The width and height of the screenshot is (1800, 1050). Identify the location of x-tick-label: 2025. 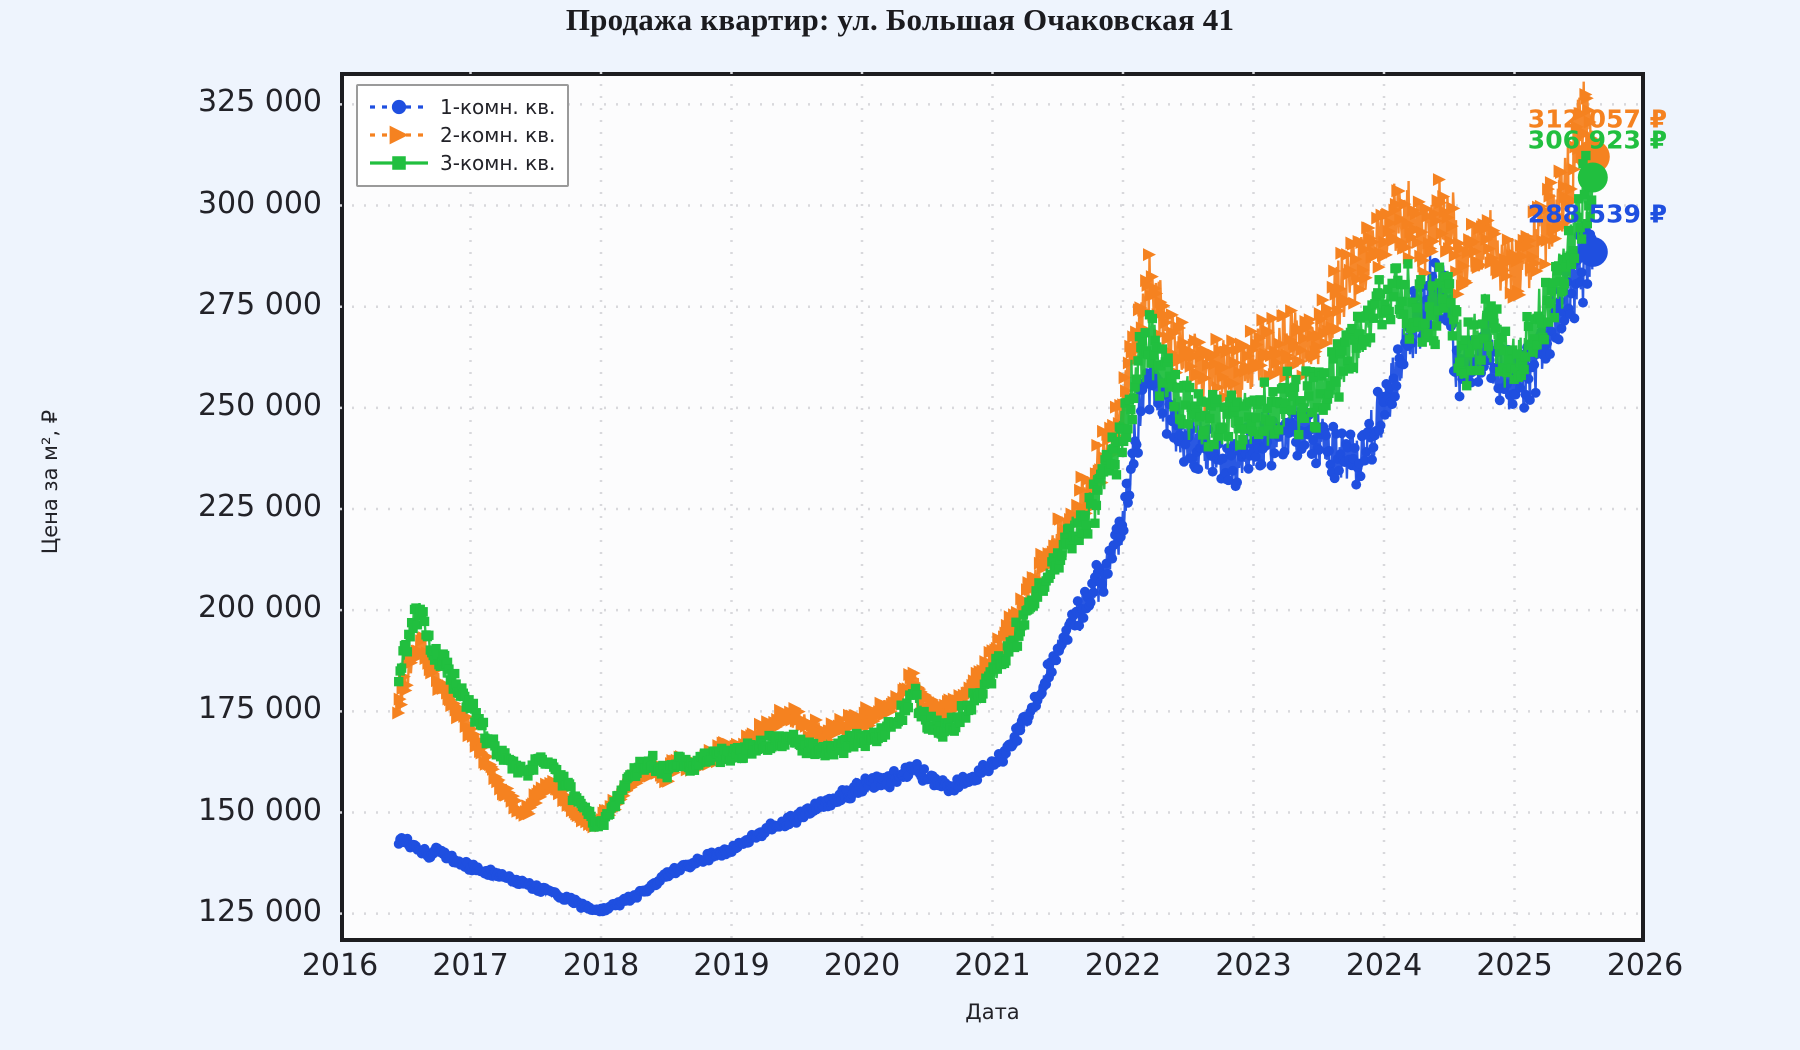
(1514, 965).